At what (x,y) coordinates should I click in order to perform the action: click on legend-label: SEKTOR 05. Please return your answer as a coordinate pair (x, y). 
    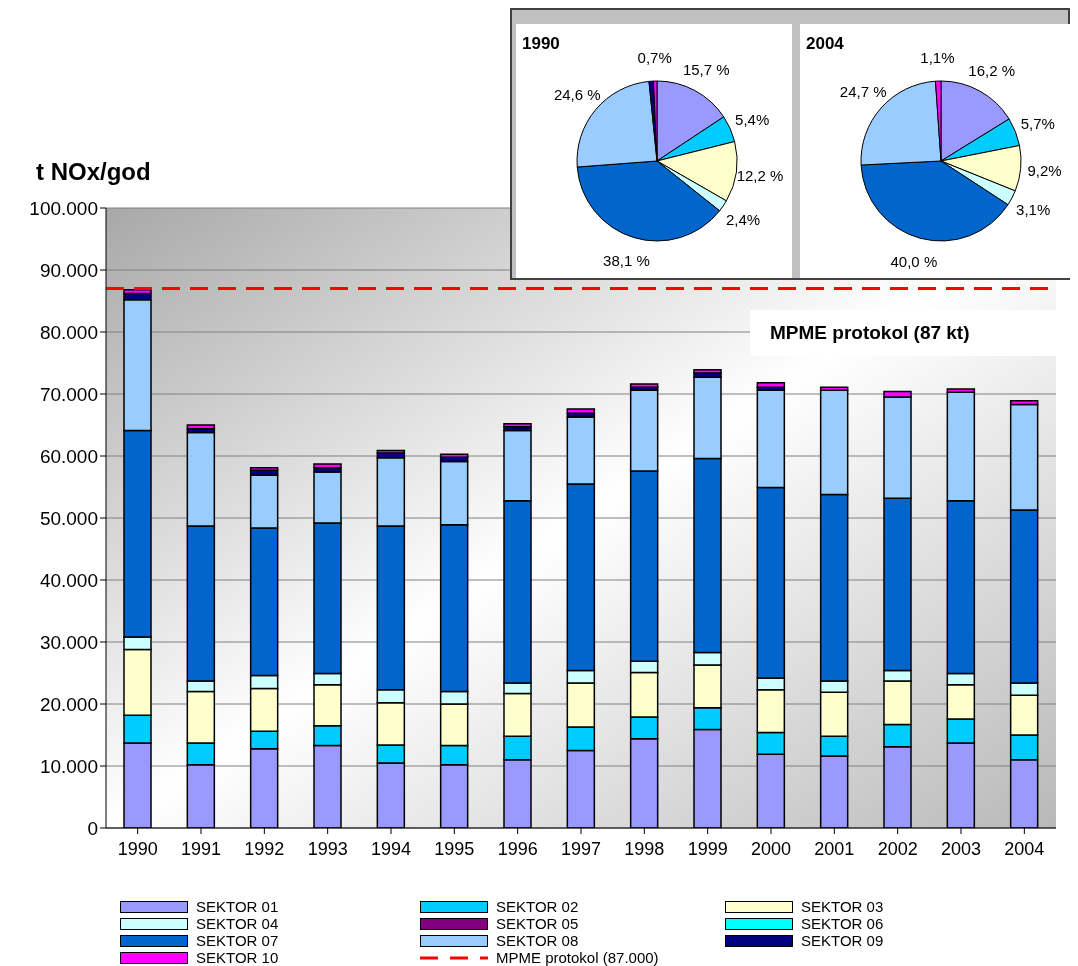
    Looking at the image, I should click on (537, 923).